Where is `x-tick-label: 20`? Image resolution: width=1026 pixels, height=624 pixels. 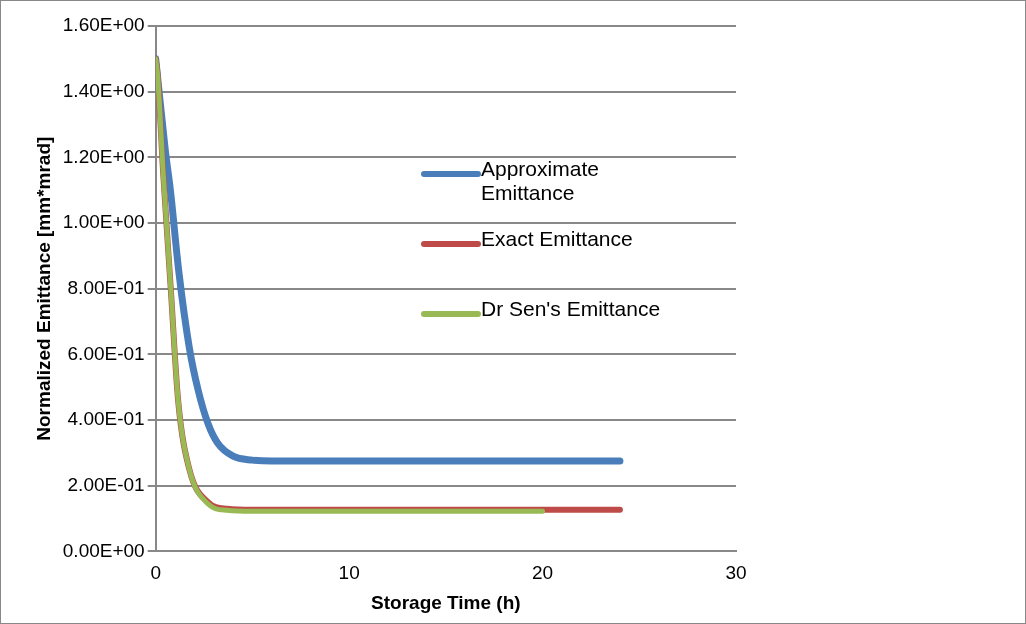
x-tick-label: 20 is located at coordinates (542, 573).